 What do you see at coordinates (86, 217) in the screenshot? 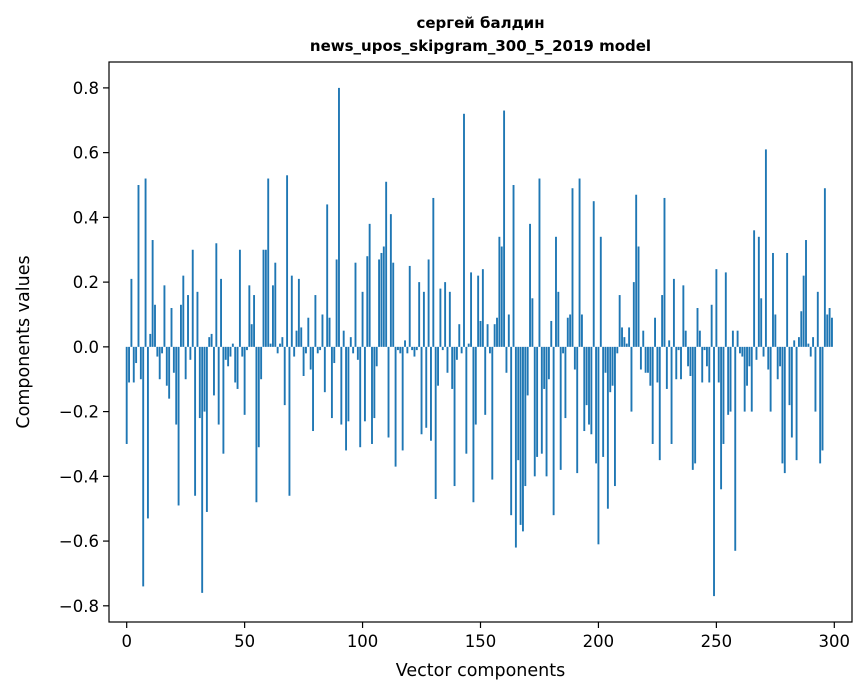
I see `y-tick-label: 0.4` at bounding box center [86, 217].